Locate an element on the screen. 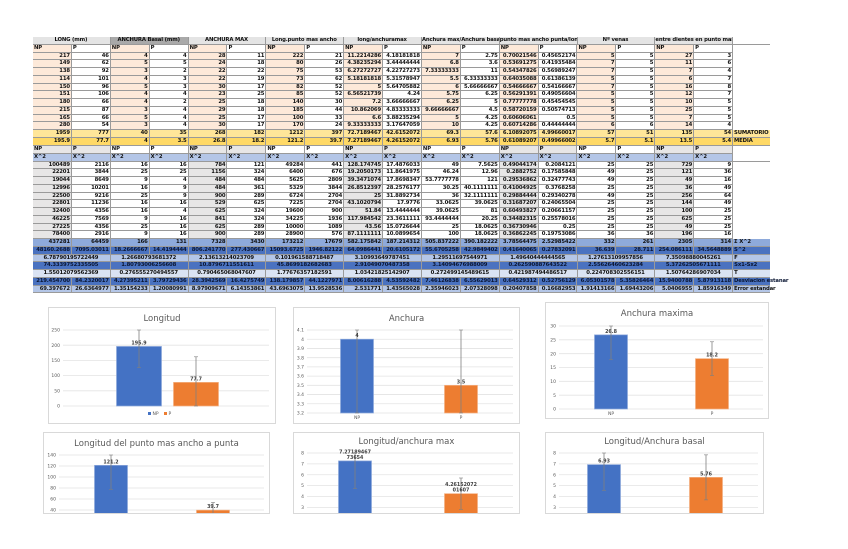 Image resolution: width=848 pixels, height=549 pixels. table-cell: 16 is located at coordinates (714, 181).